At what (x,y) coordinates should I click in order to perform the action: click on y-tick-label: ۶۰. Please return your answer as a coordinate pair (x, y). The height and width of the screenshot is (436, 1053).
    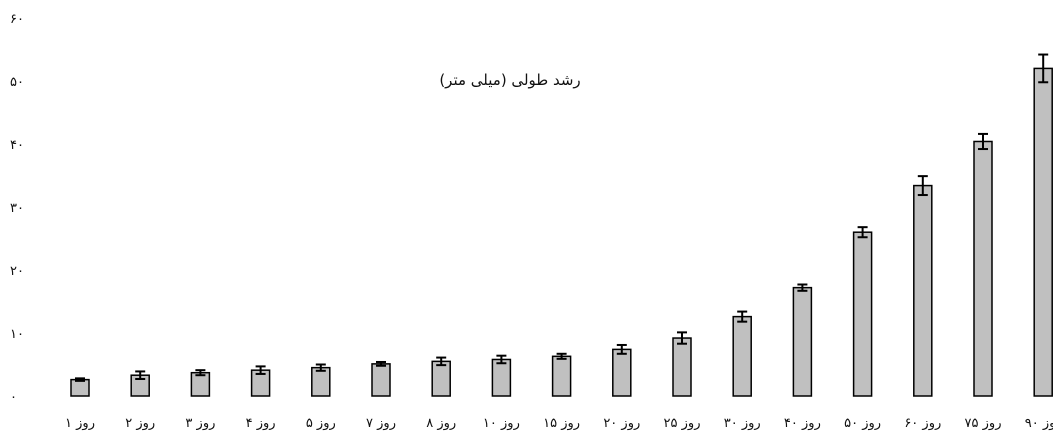
    Looking at the image, I should click on (17, 19).